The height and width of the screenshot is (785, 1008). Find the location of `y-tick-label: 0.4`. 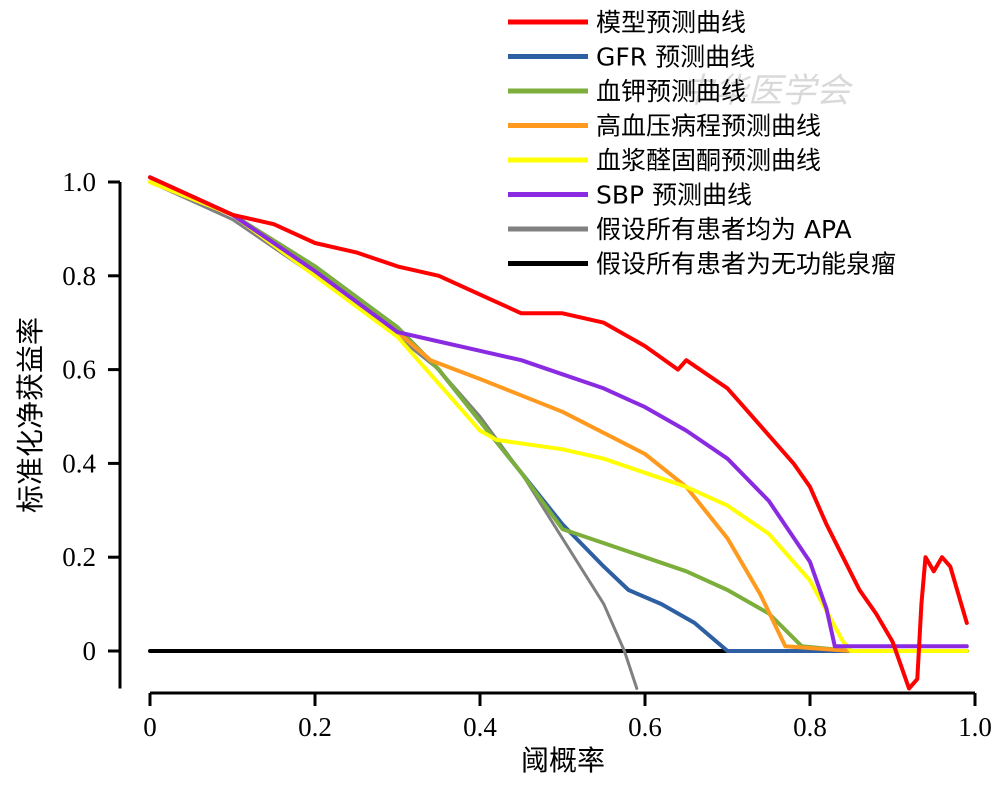

y-tick-label: 0.4 is located at coordinates (79, 463).